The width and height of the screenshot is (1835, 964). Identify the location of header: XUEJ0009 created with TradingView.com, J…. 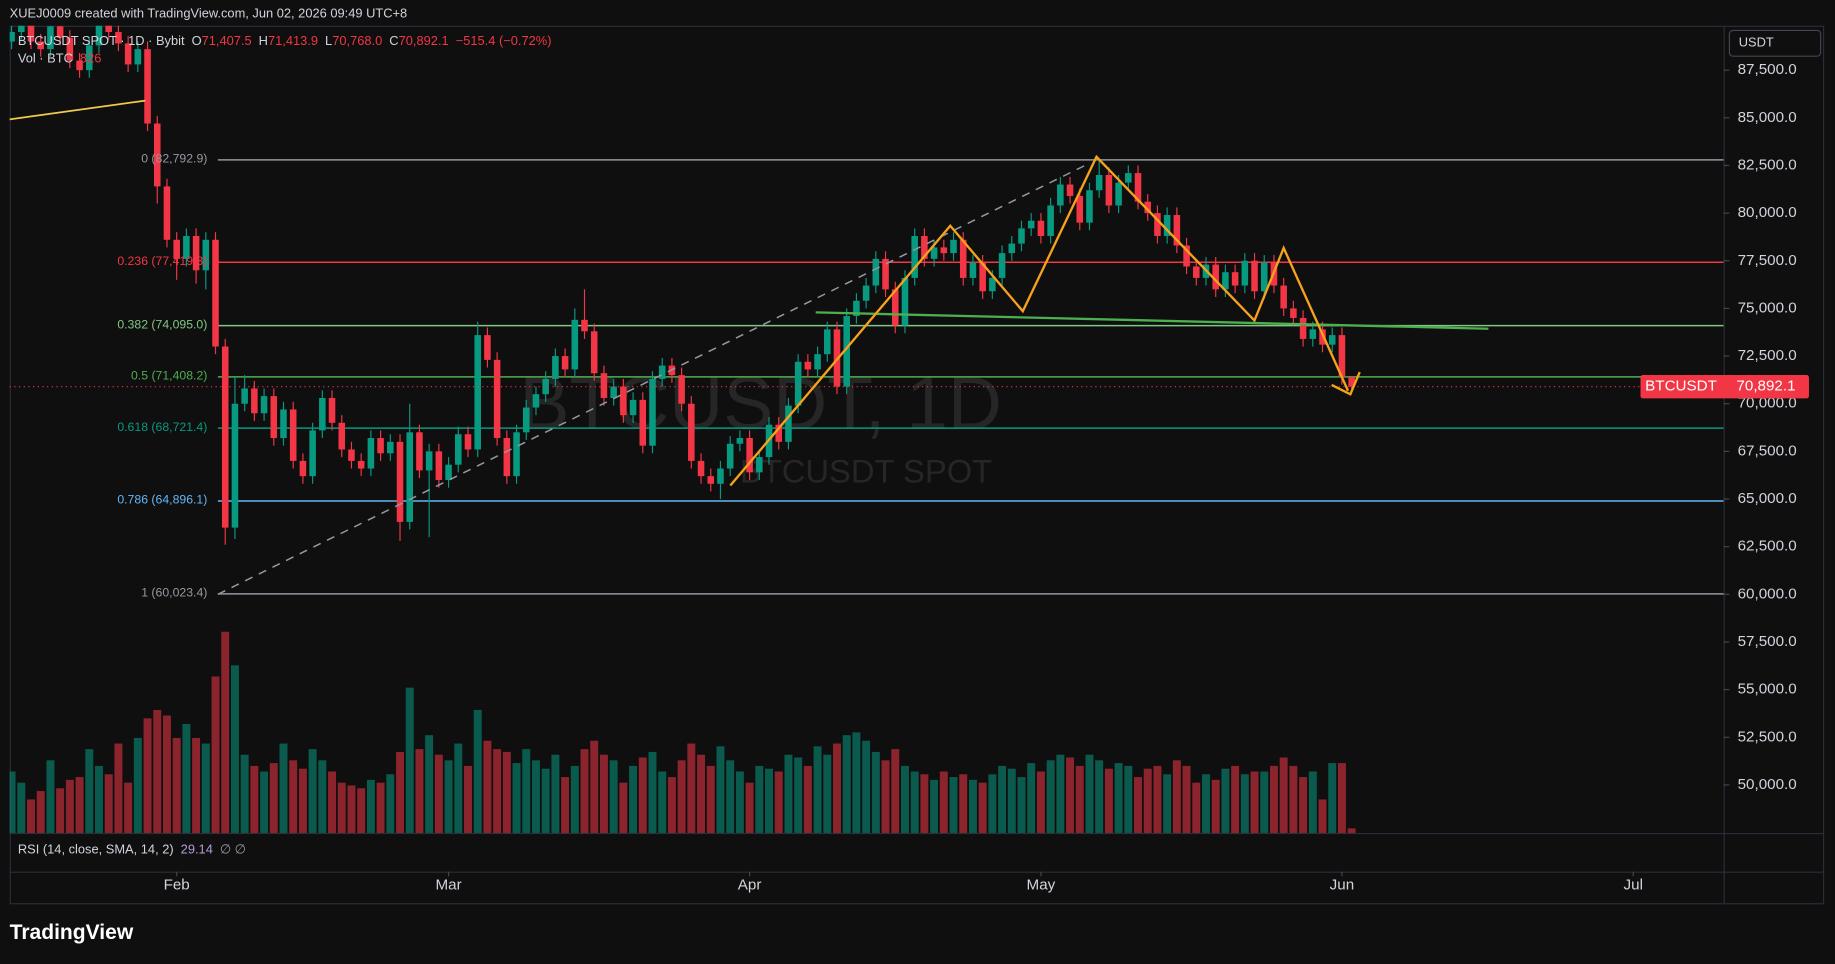
(209, 12).